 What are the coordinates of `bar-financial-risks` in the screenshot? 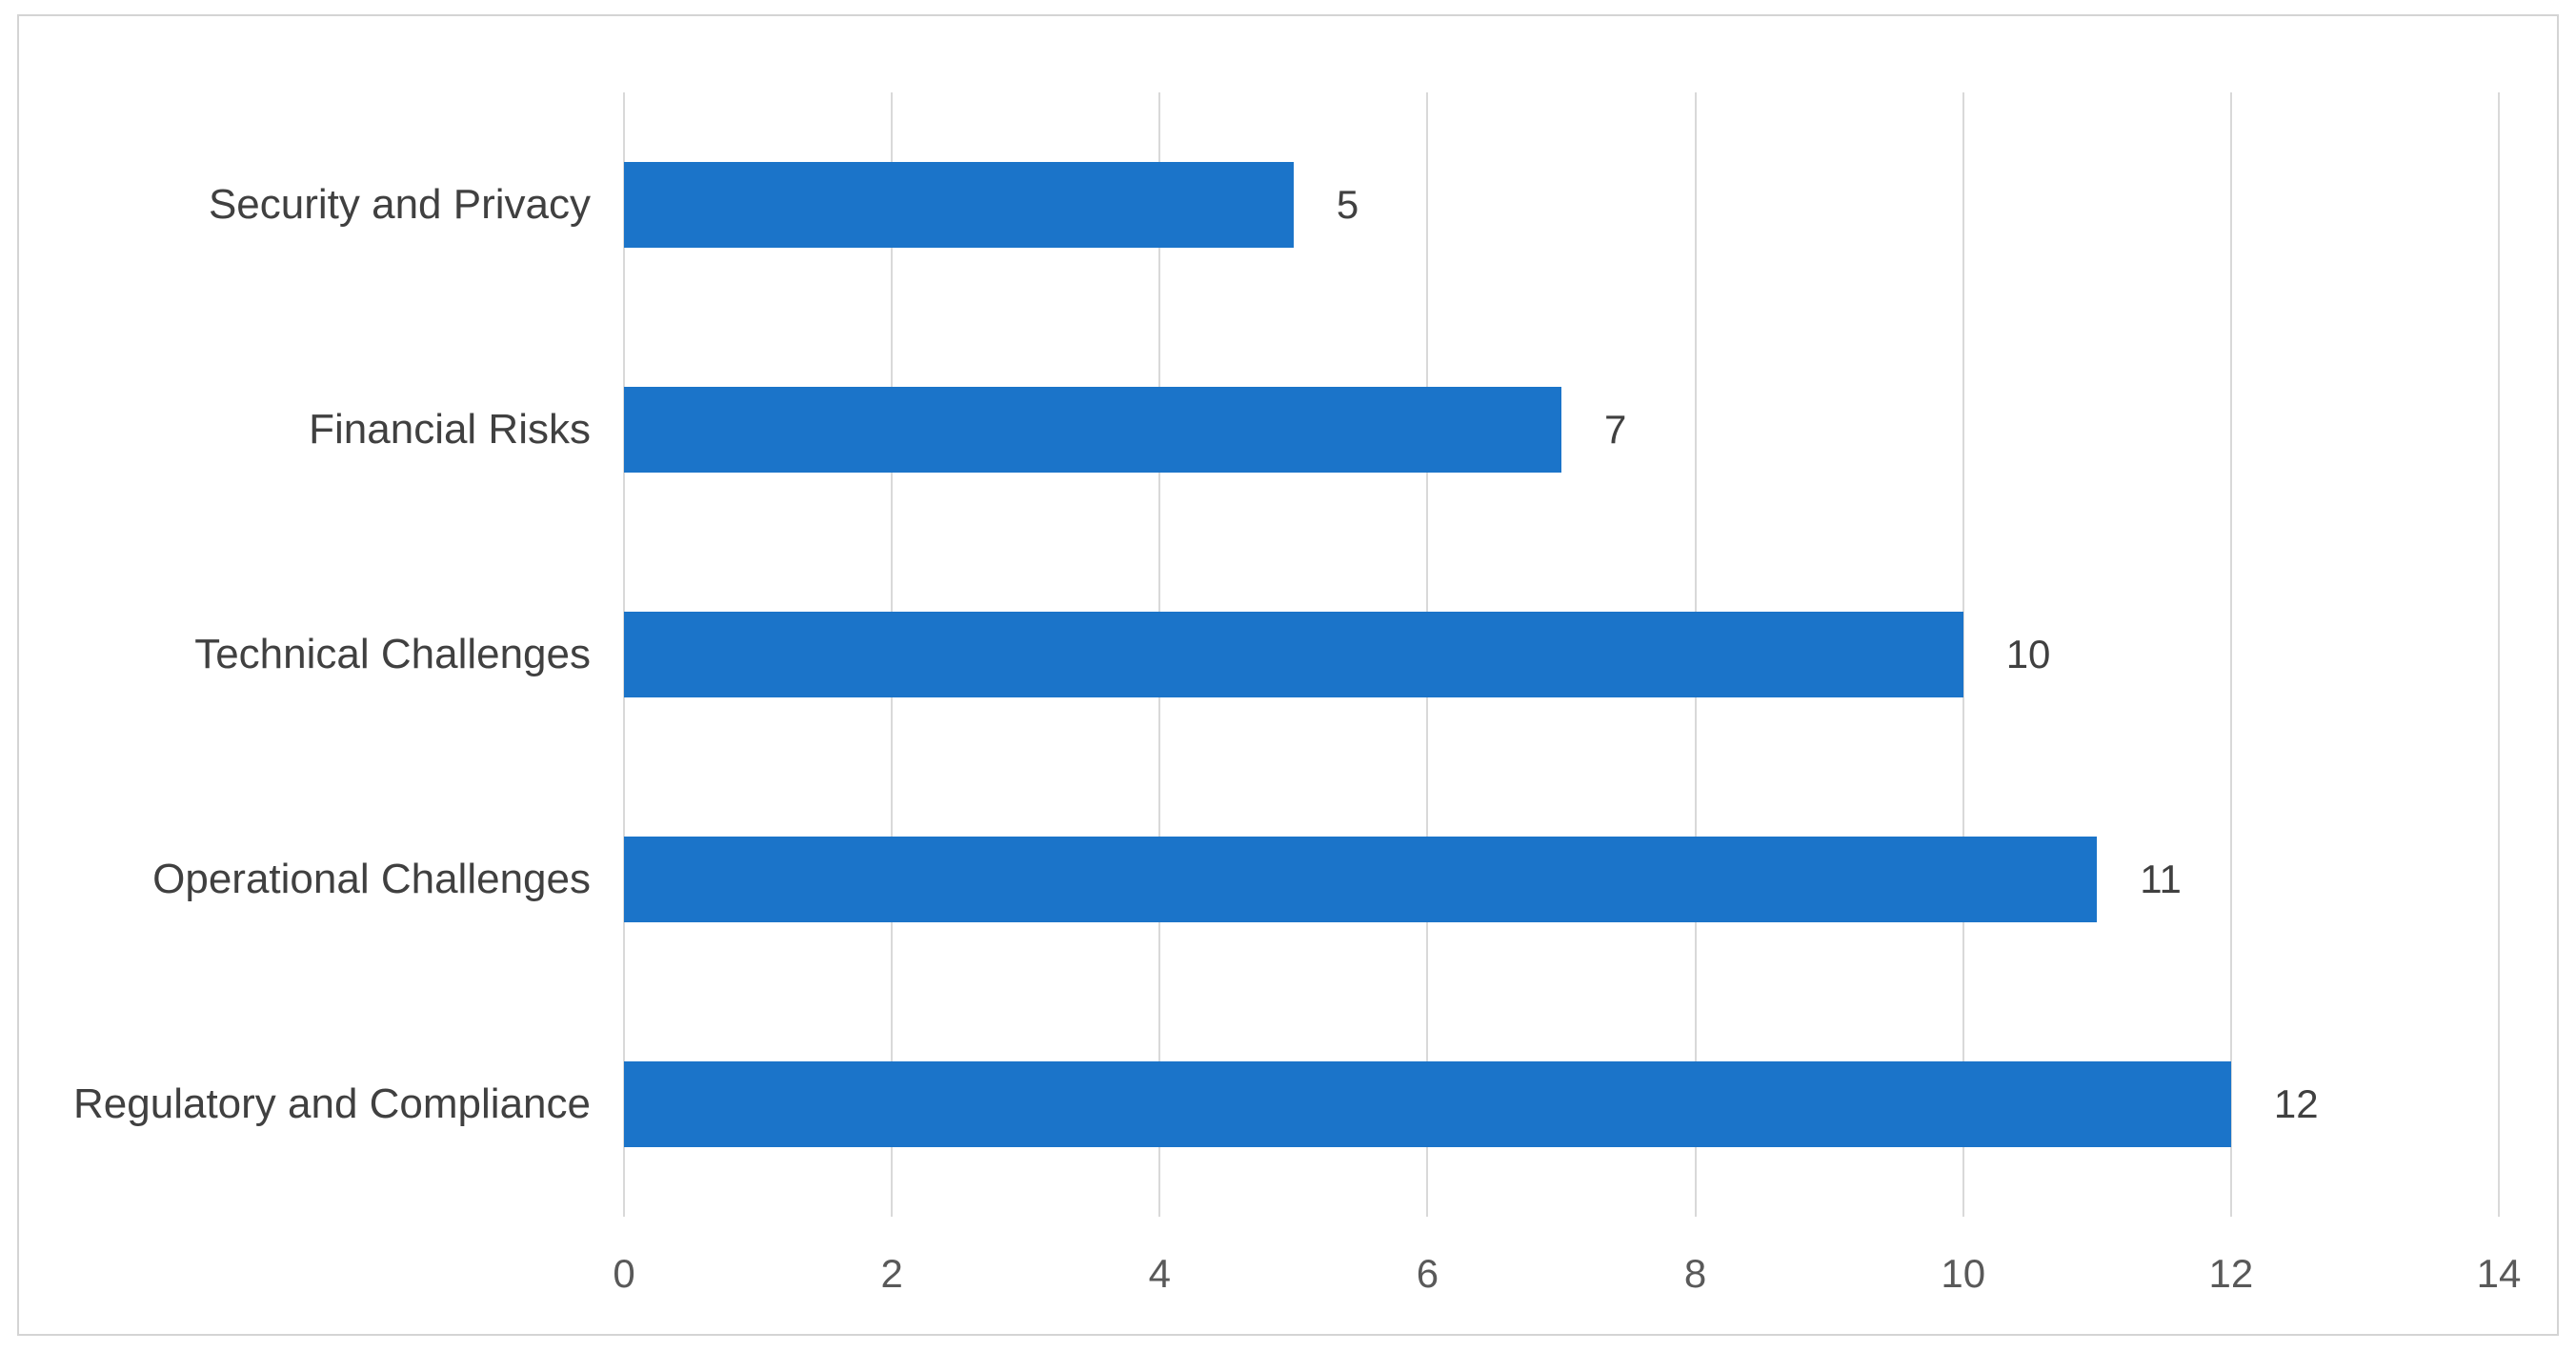 It's located at (1093, 430).